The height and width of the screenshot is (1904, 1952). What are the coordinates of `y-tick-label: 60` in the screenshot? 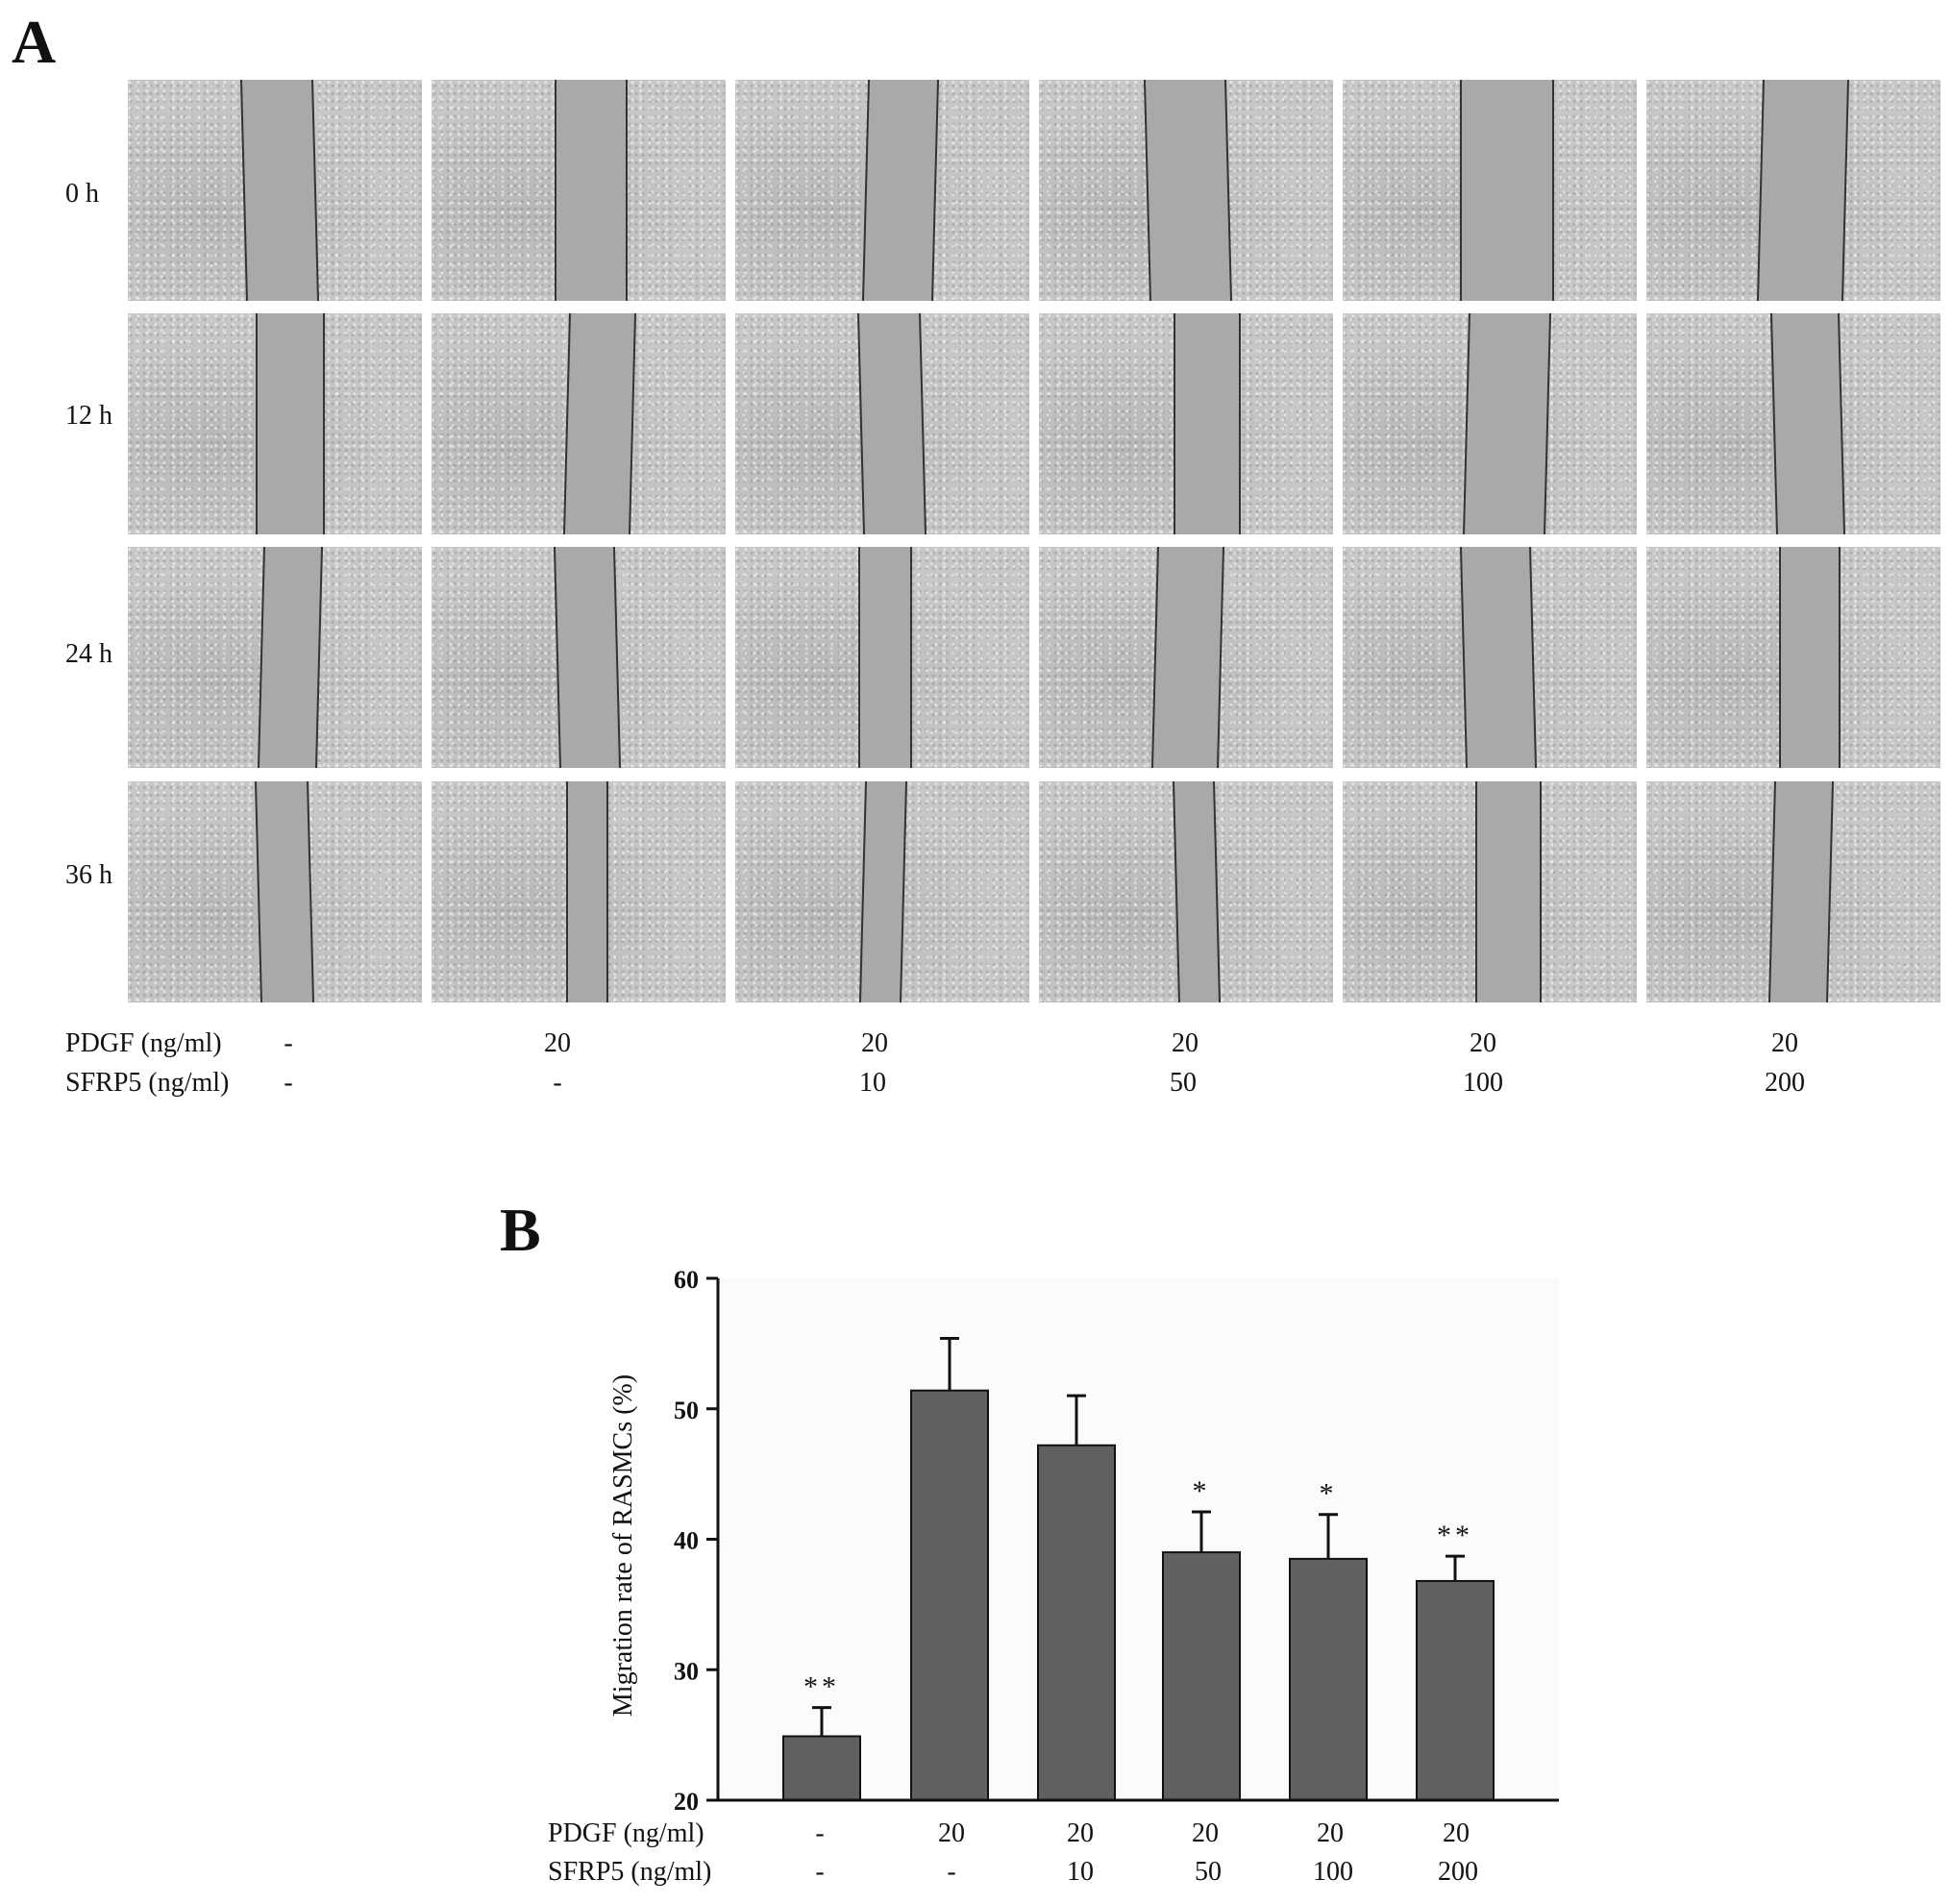 It's located at (686, 1280).